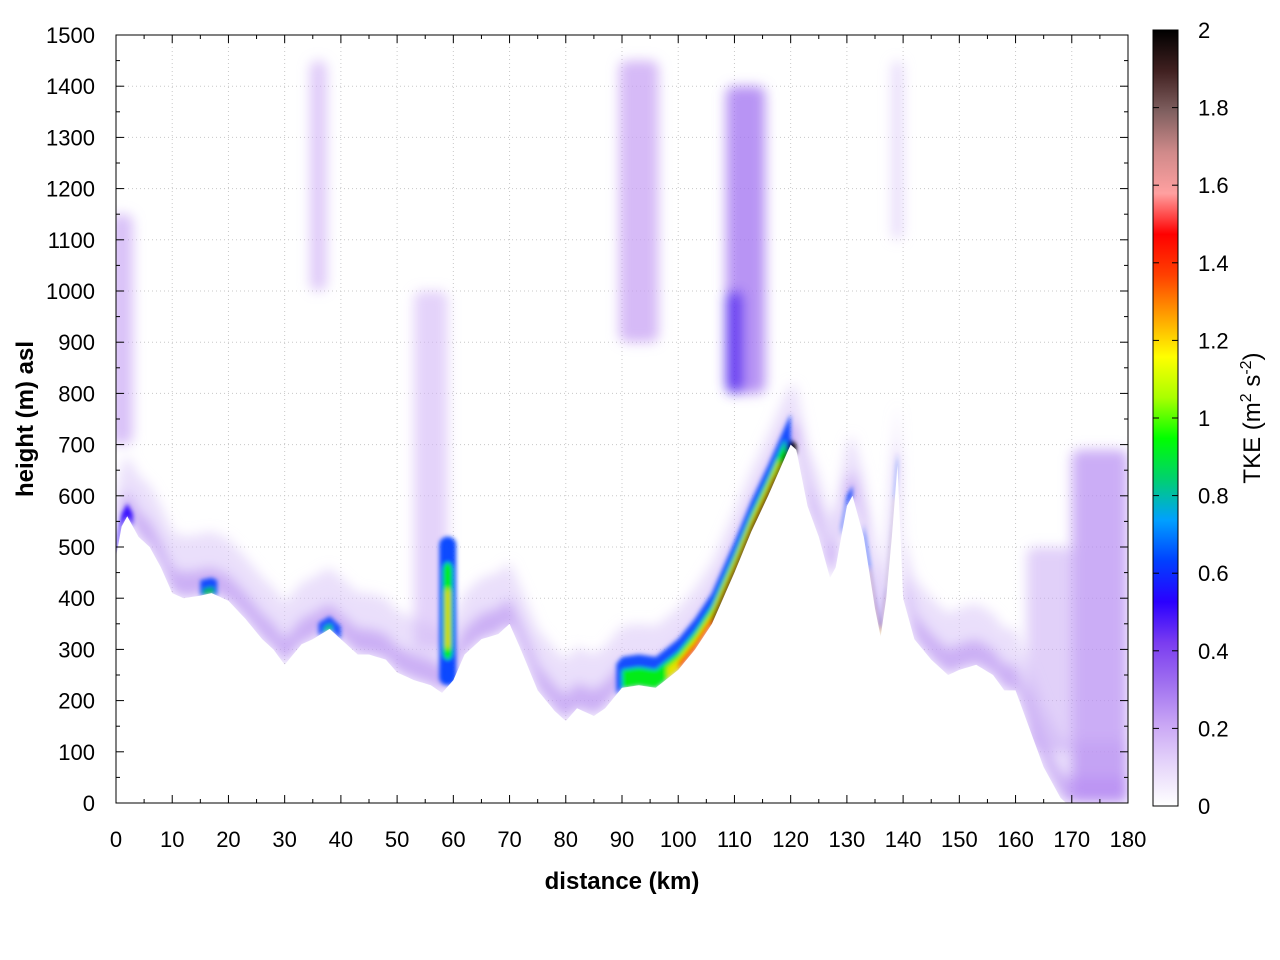 The image size is (1280, 960). What do you see at coordinates (790, 839) in the screenshot?
I see `x-tick-label: 120` at bounding box center [790, 839].